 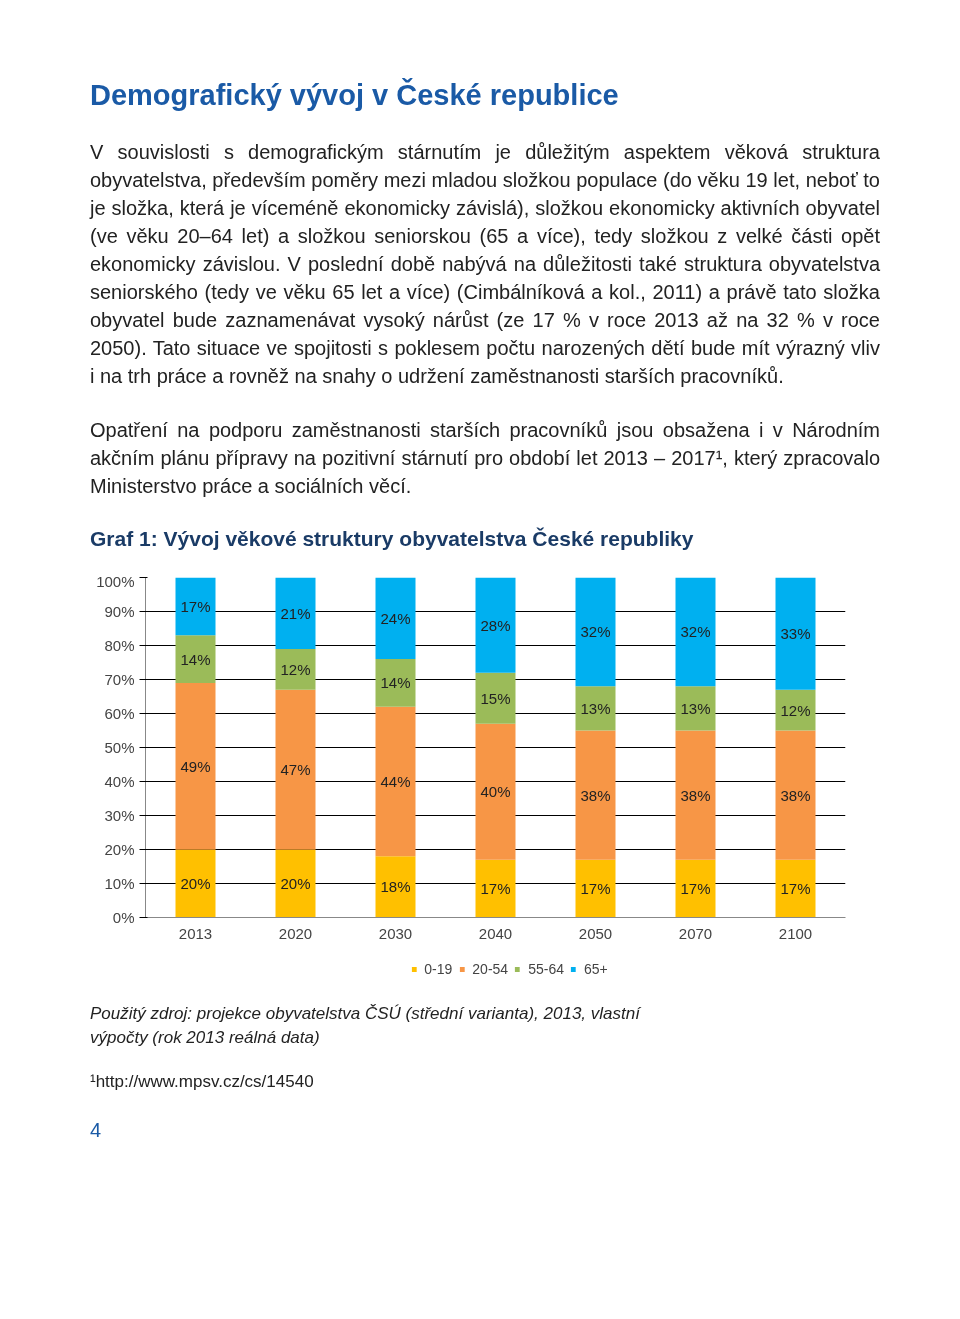 I want to click on y-tick-label: 80%, so click(x=119, y=645).